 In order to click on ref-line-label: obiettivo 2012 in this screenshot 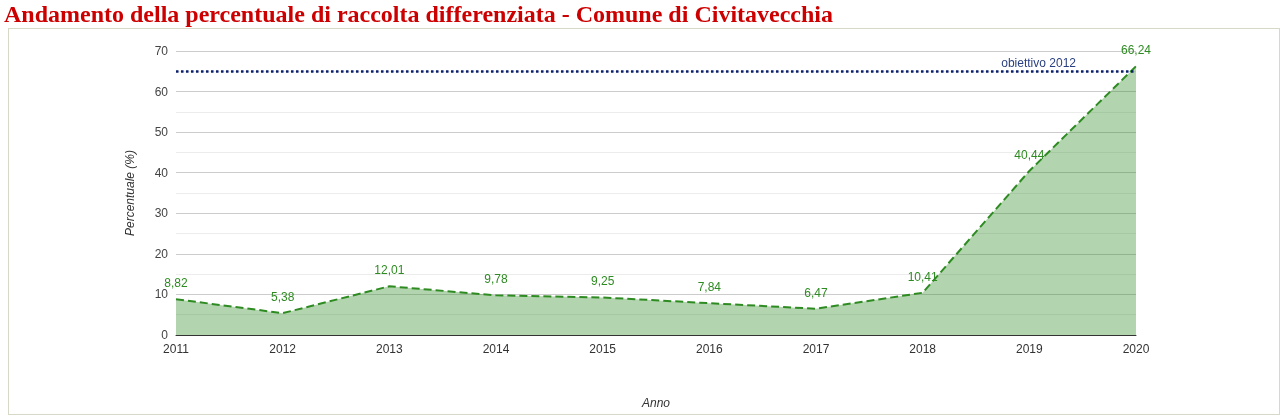, I will do `click(1039, 63)`.